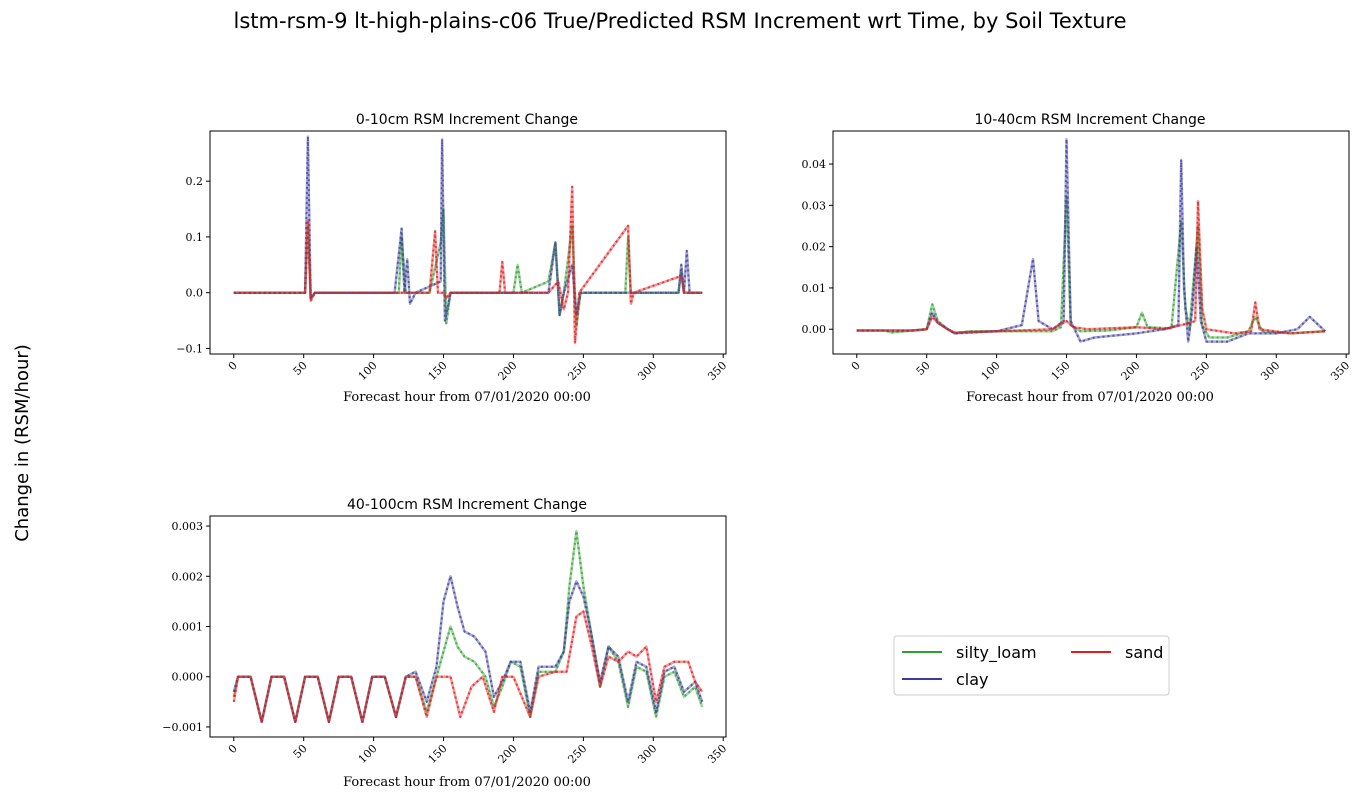 This screenshot has width=1368, height=799. What do you see at coordinates (996, 653) in the screenshot?
I see `legend-label-silty-loam: silty_loam` at bounding box center [996, 653].